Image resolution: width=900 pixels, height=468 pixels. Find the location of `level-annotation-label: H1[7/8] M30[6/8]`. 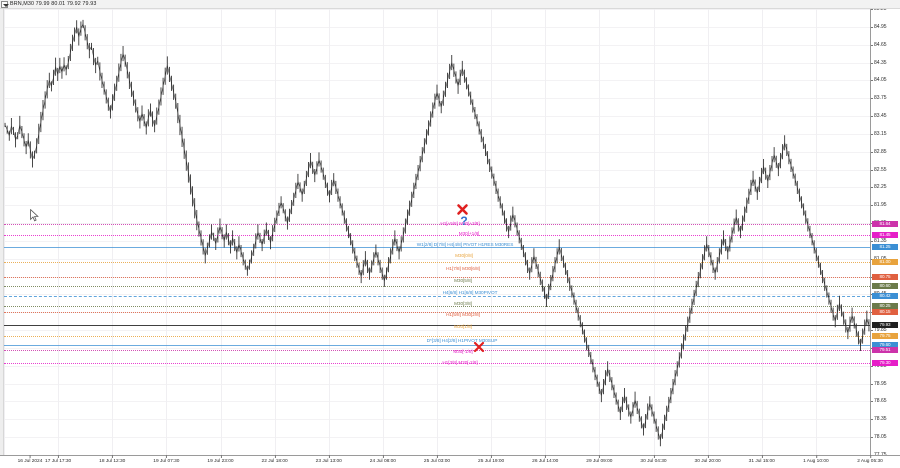

level-annotation-label: H1[7/8] M30[6/8] is located at coordinates (463, 268).